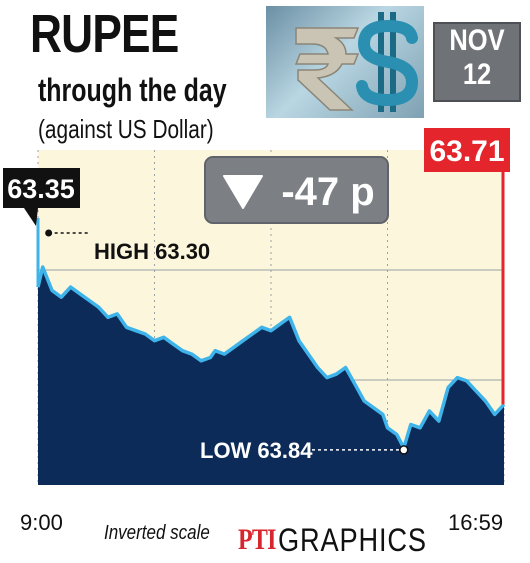 This screenshot has height=563, width=530. I want to click on currency-illustration, so click(345, 62).